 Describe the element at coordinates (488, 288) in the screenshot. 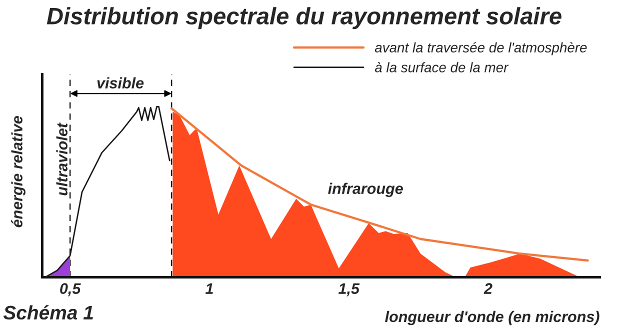

I see `x-tick-label: 2` at that location.